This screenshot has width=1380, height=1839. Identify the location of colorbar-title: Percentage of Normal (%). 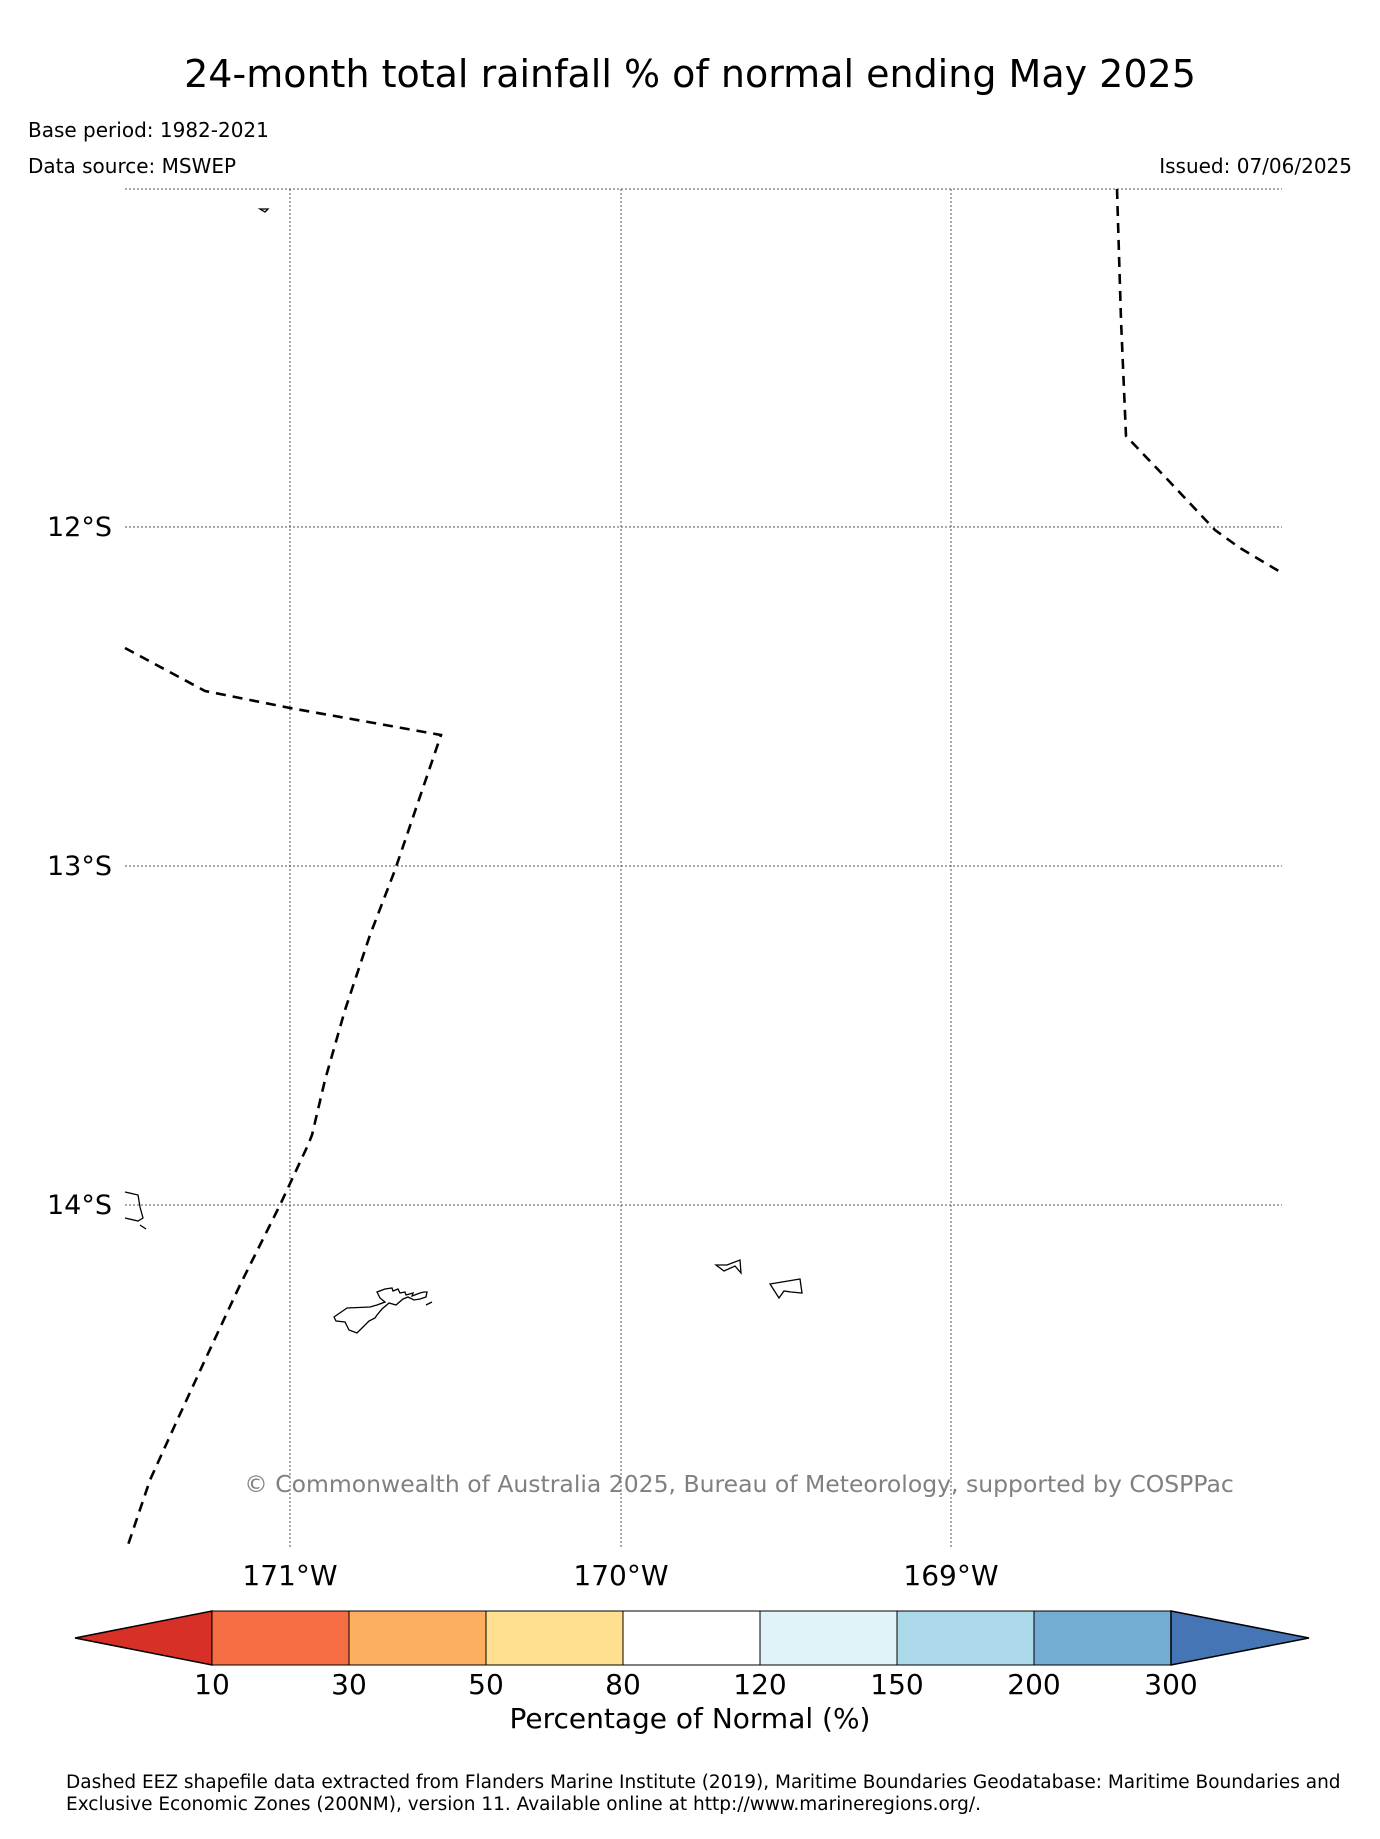
(690, 1718).